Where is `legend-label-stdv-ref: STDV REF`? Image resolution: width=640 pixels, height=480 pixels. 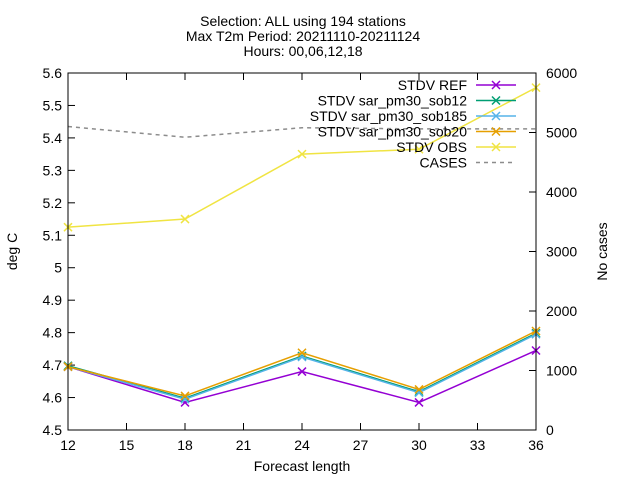
legend-label-stdv-ref: STDV REF is located at coordinates (432, 85).